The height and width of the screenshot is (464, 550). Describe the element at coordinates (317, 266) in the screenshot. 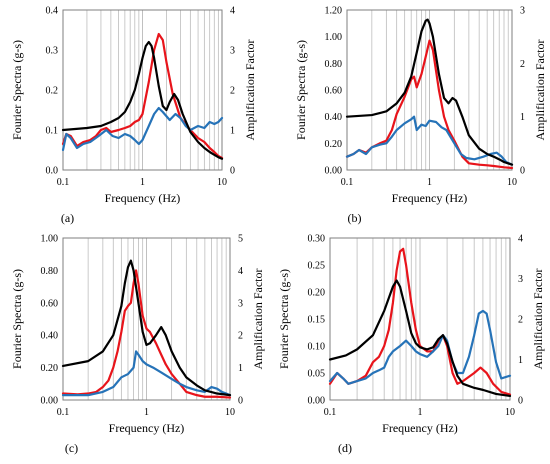

I see `y-tick-label: 0.25` at that location.